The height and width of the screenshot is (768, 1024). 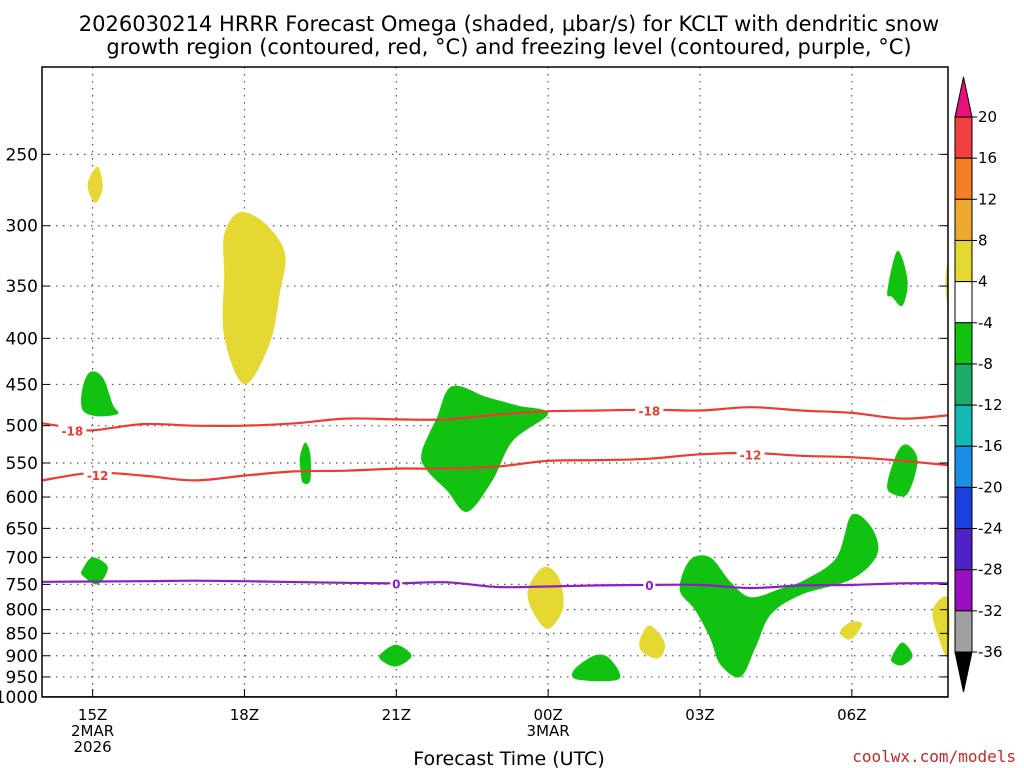 What do you see at coordinates (22, 464) in the screenshot?
I see `y-tick-label: 550` at bounding box center [22, 464].